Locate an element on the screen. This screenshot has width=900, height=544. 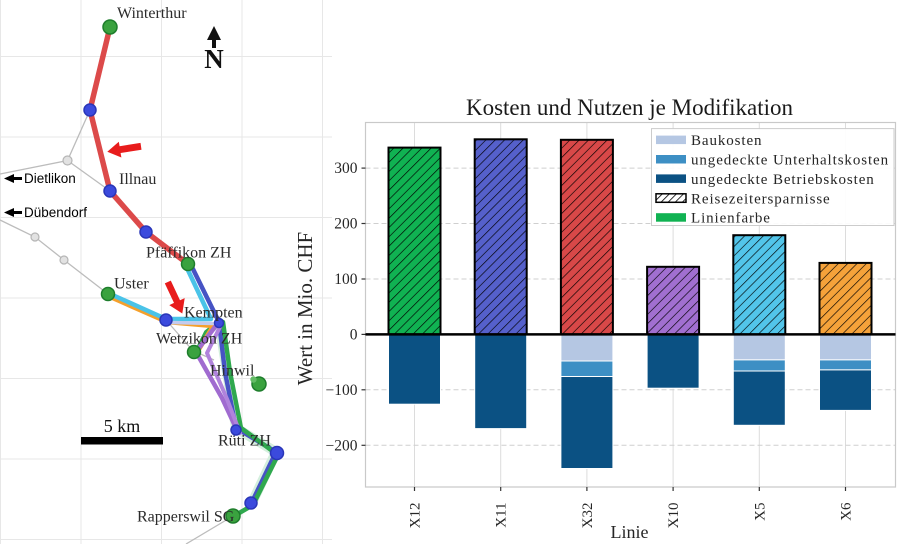
svg-text: Wert in Mio. CHF is located at coordinates (305, 308).